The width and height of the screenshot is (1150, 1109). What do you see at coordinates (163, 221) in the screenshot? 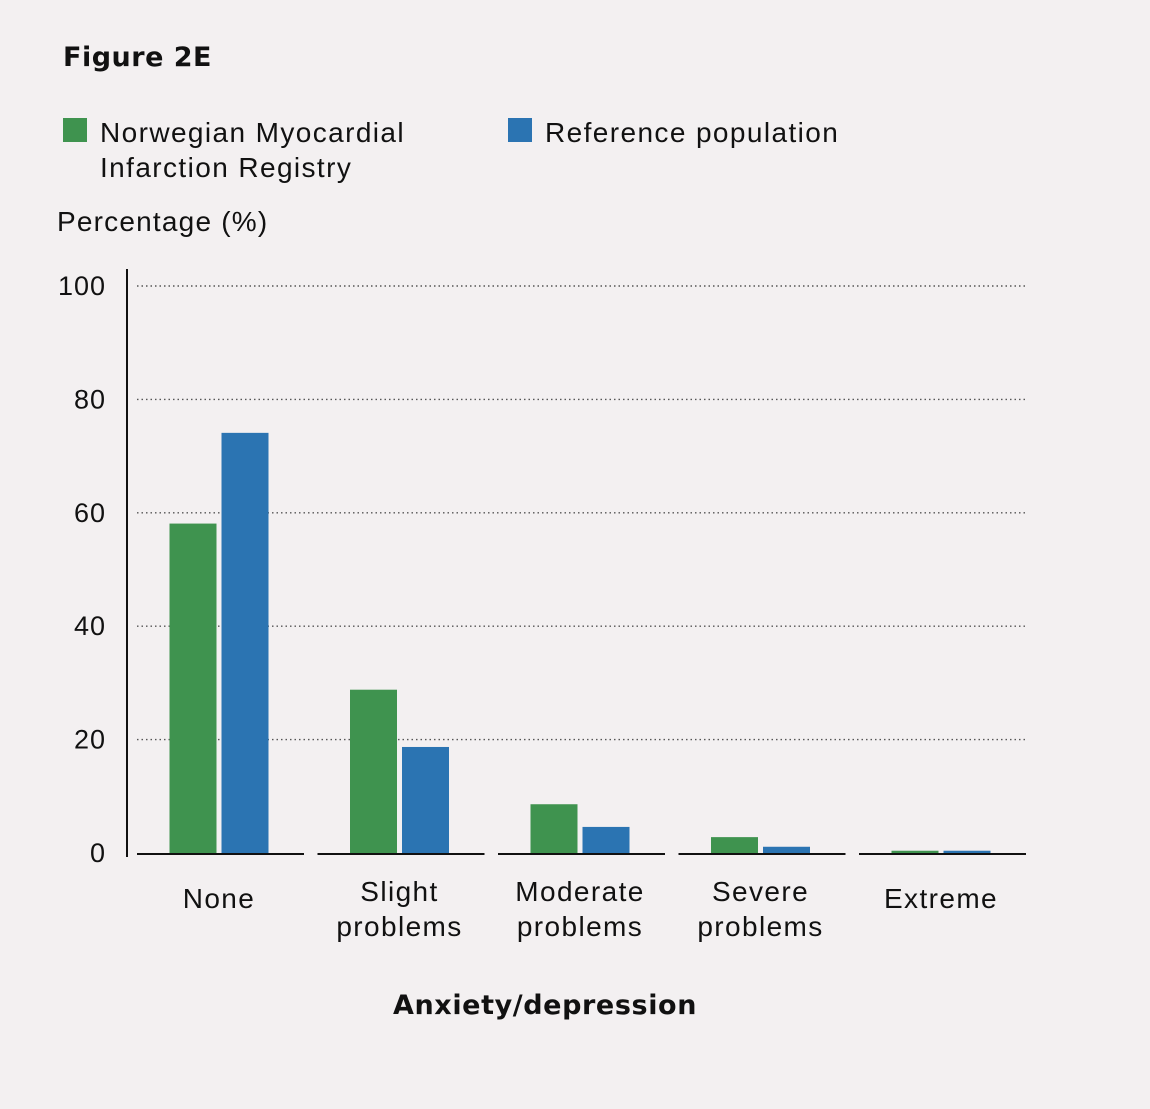
I see `y-axis-label: Percentage (%)` at bounding box center [163, 221].